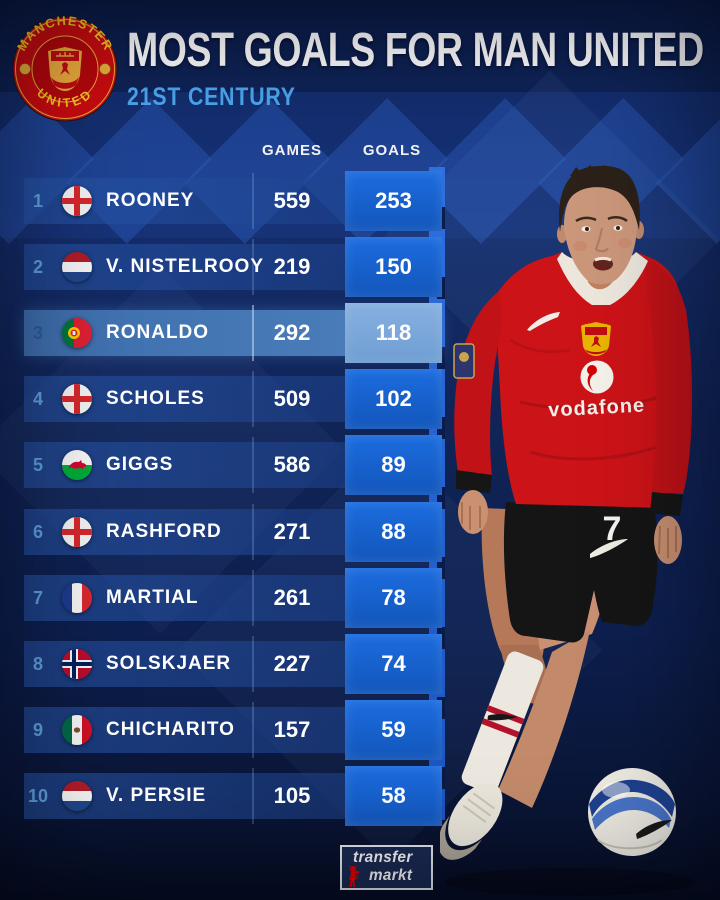  I want to click on rank-label: 4, so click(37, 399).